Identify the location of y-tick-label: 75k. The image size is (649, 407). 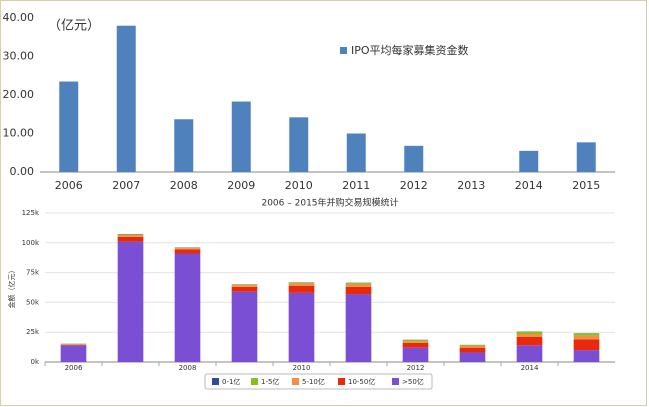
(33, 273).